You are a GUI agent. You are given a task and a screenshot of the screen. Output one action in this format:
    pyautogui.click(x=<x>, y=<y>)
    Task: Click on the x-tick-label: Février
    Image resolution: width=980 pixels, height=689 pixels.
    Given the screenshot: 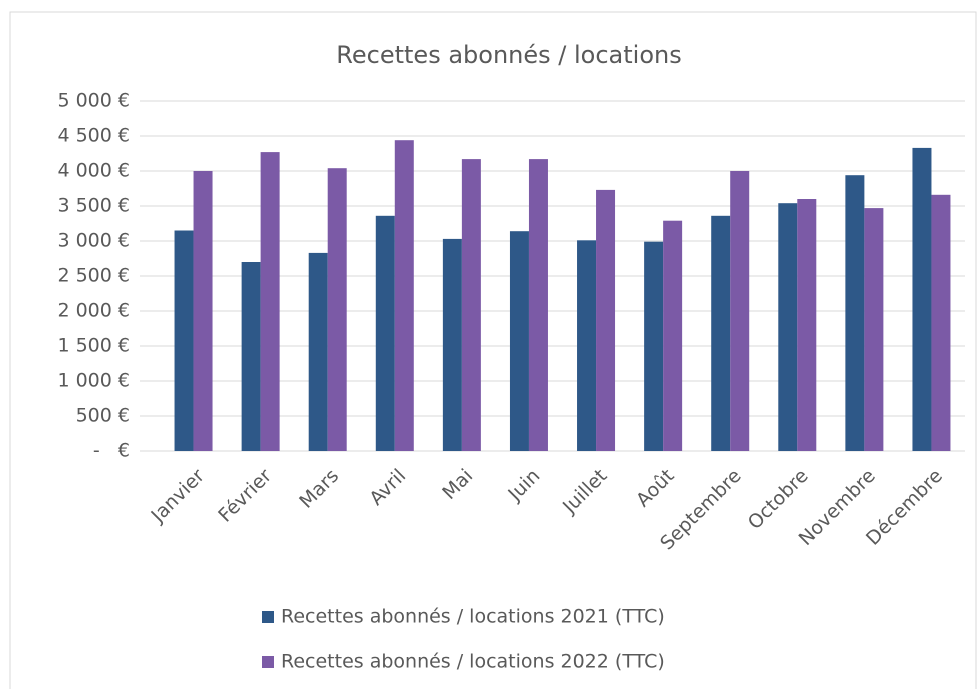 What is the action you would take?
    pyautogui.click(x=245, y=496)
    